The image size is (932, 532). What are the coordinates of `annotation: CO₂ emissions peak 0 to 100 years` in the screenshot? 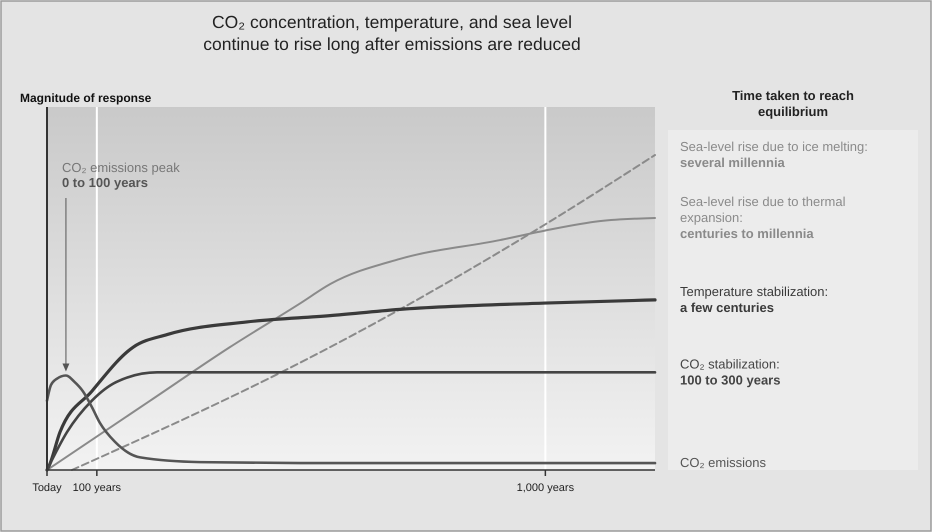 It's located at (121, 175).